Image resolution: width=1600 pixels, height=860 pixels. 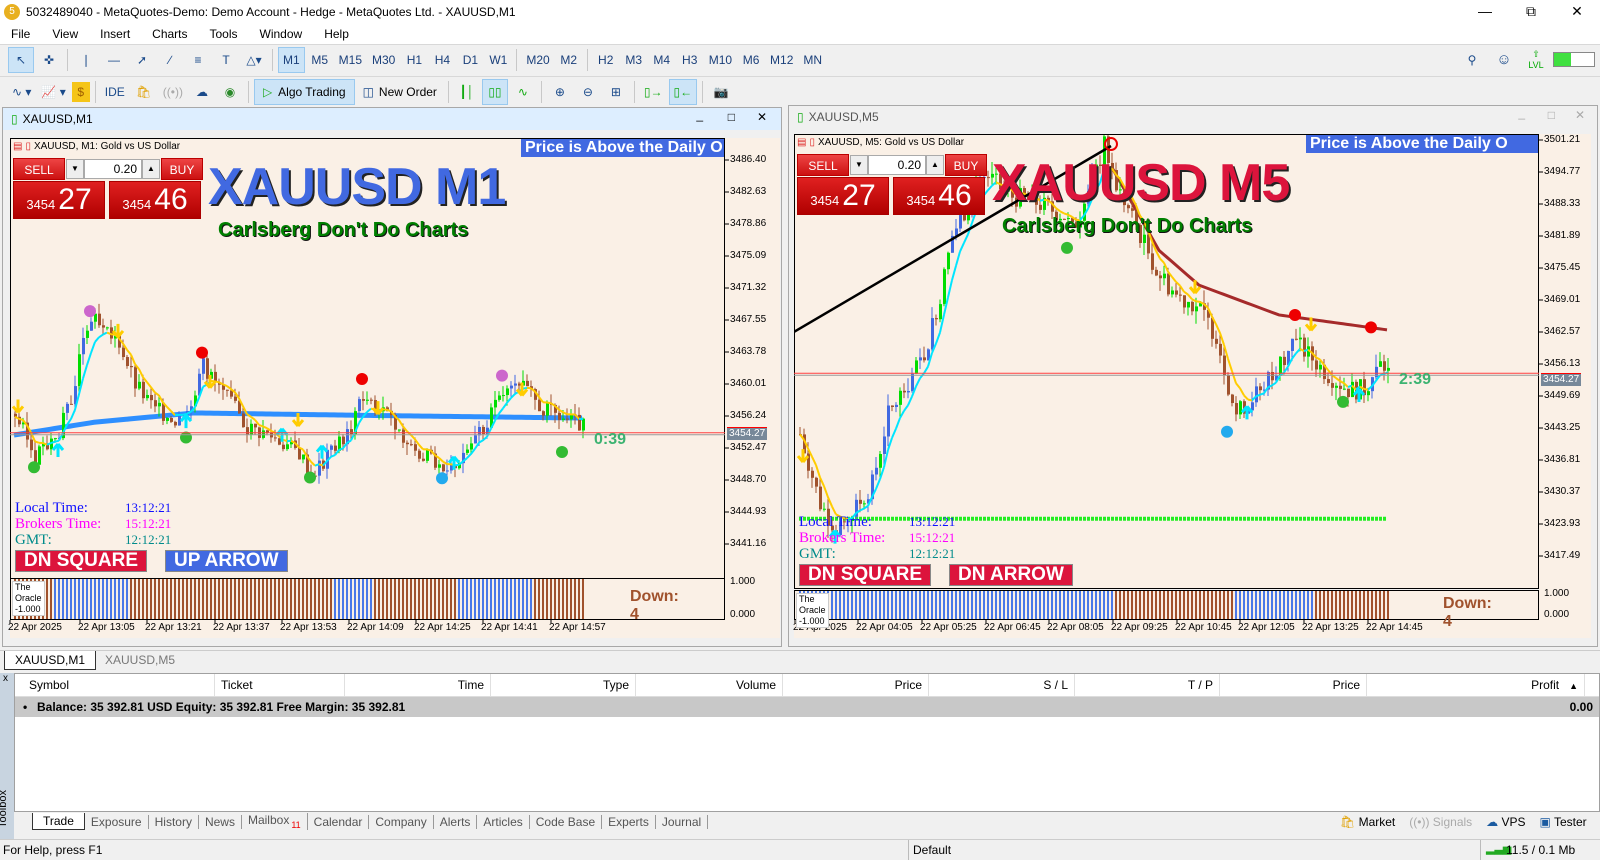 What do you see at coordinates (336, 33) in the screenshot?
I see `menu-help: Help` at bounding box center [336, 33].